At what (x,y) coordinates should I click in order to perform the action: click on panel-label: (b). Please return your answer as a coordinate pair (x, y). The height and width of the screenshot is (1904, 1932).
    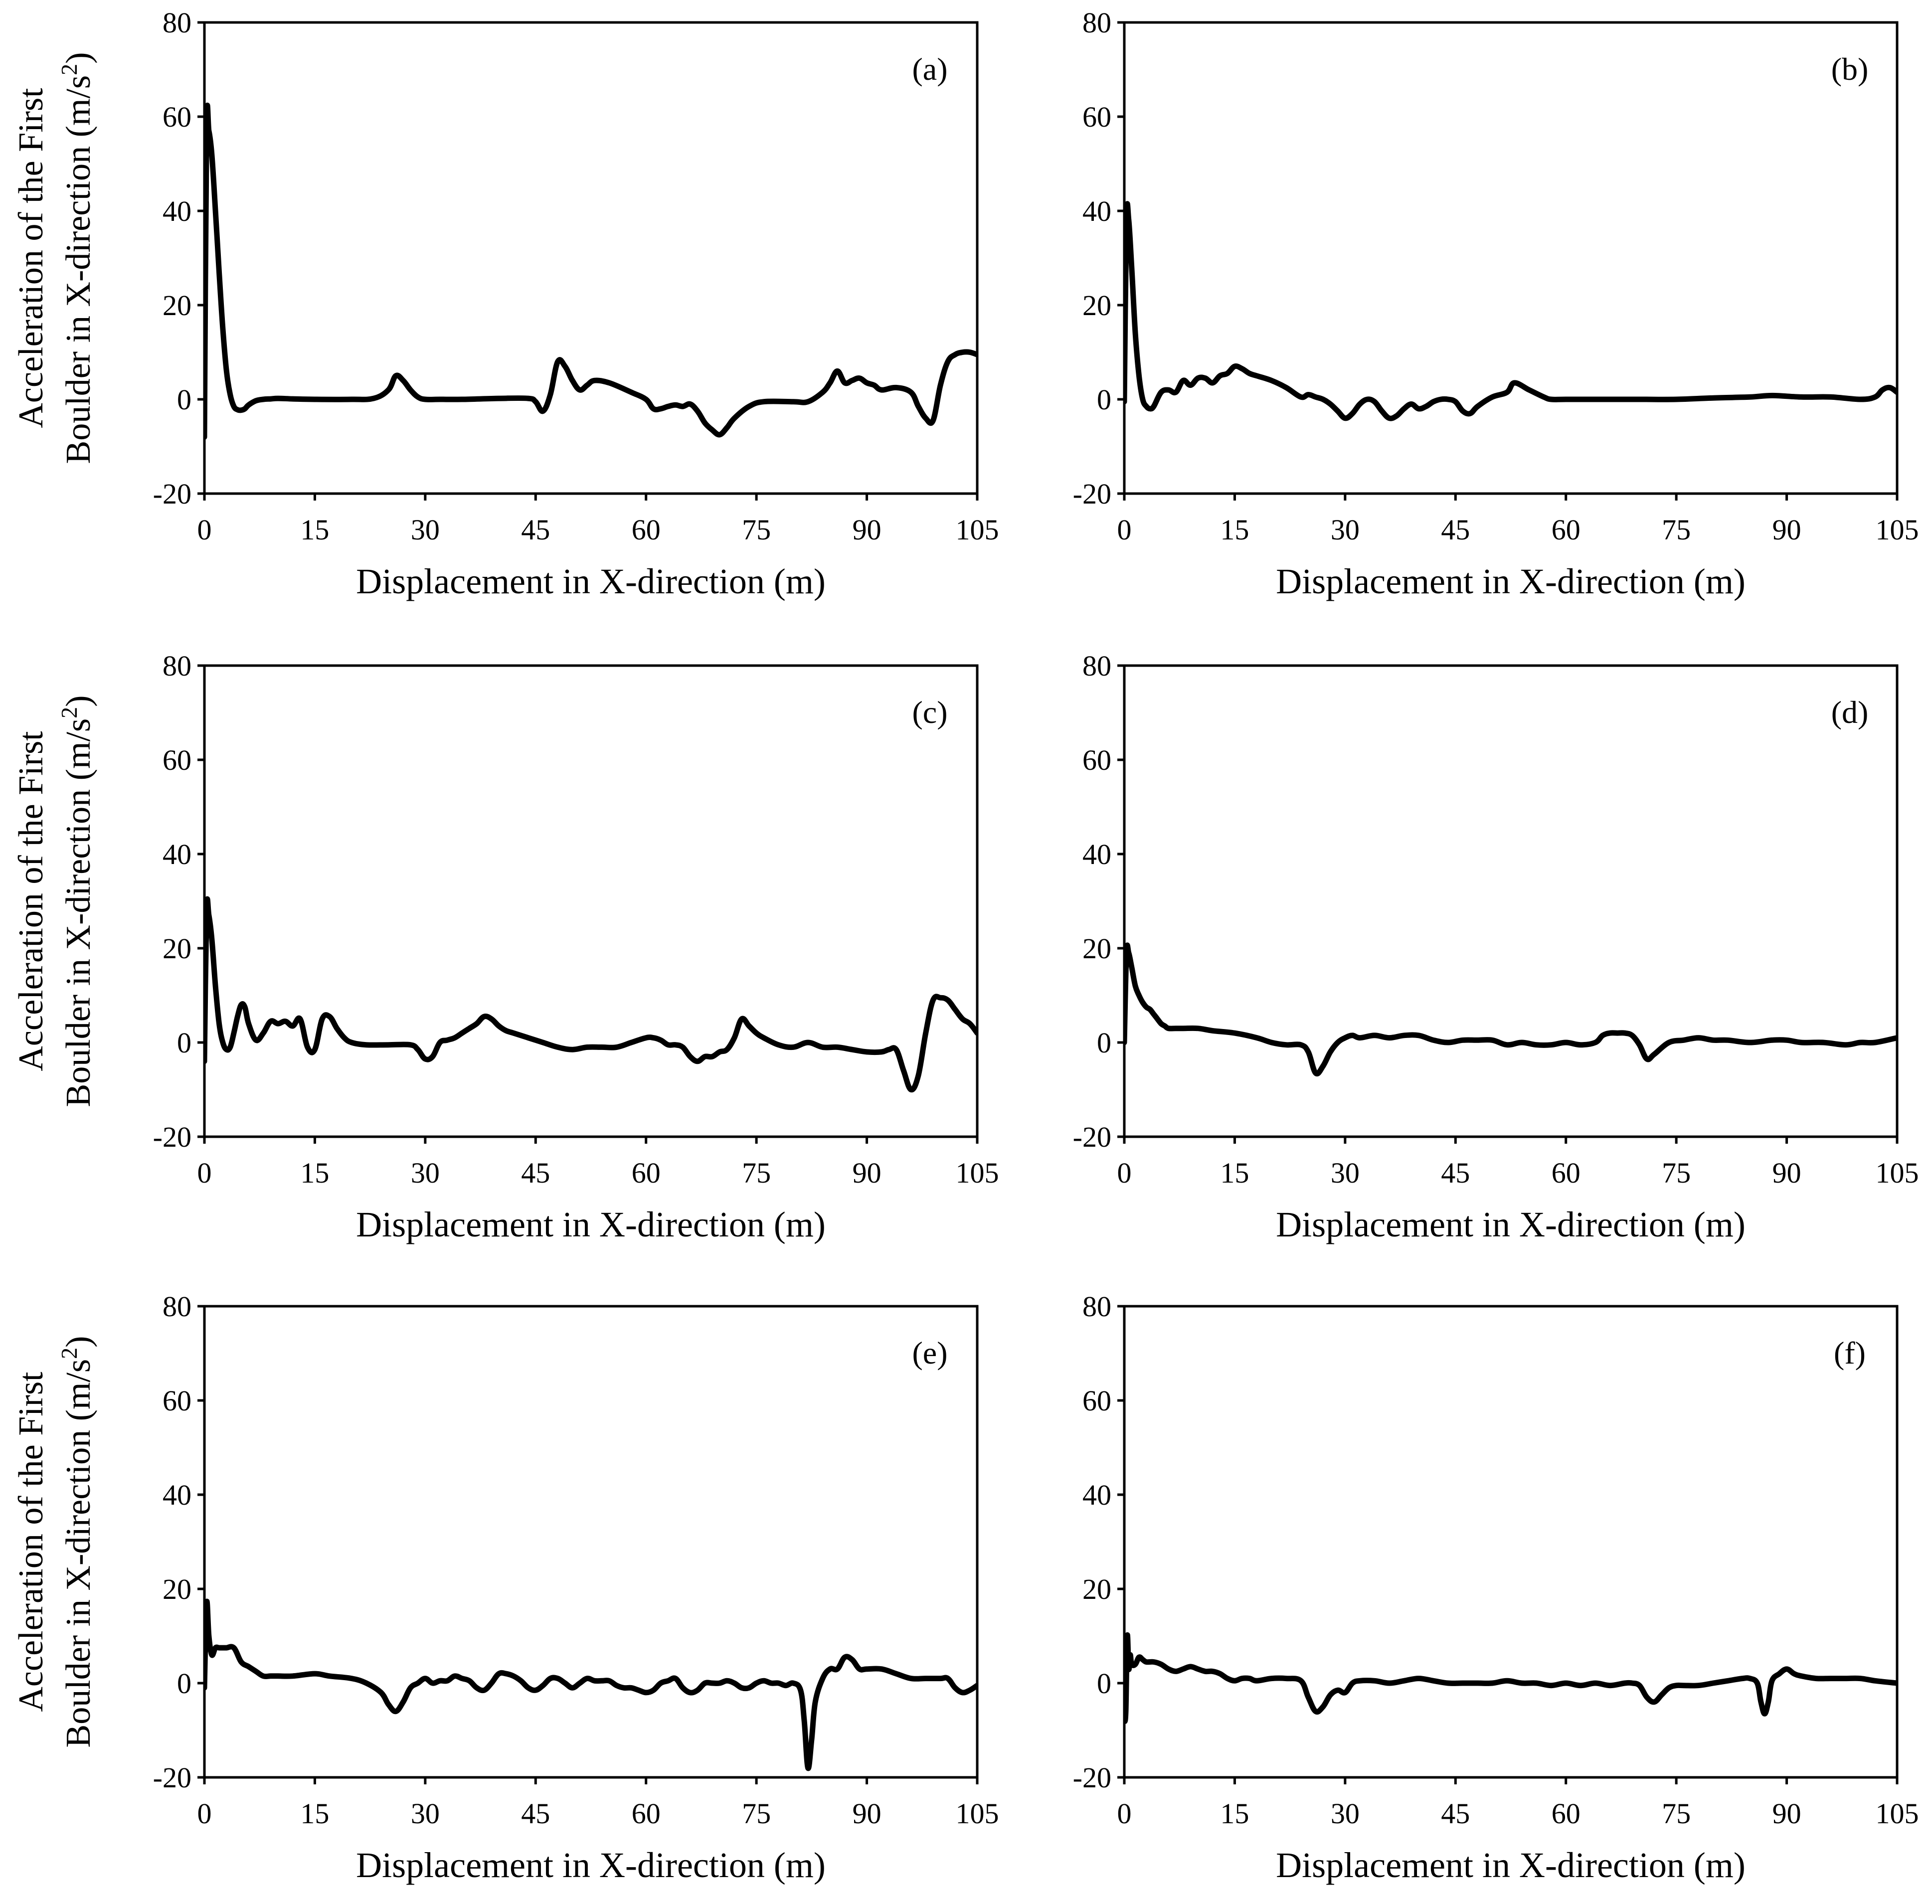
    Looking at the image, I should click on (1850, 69).